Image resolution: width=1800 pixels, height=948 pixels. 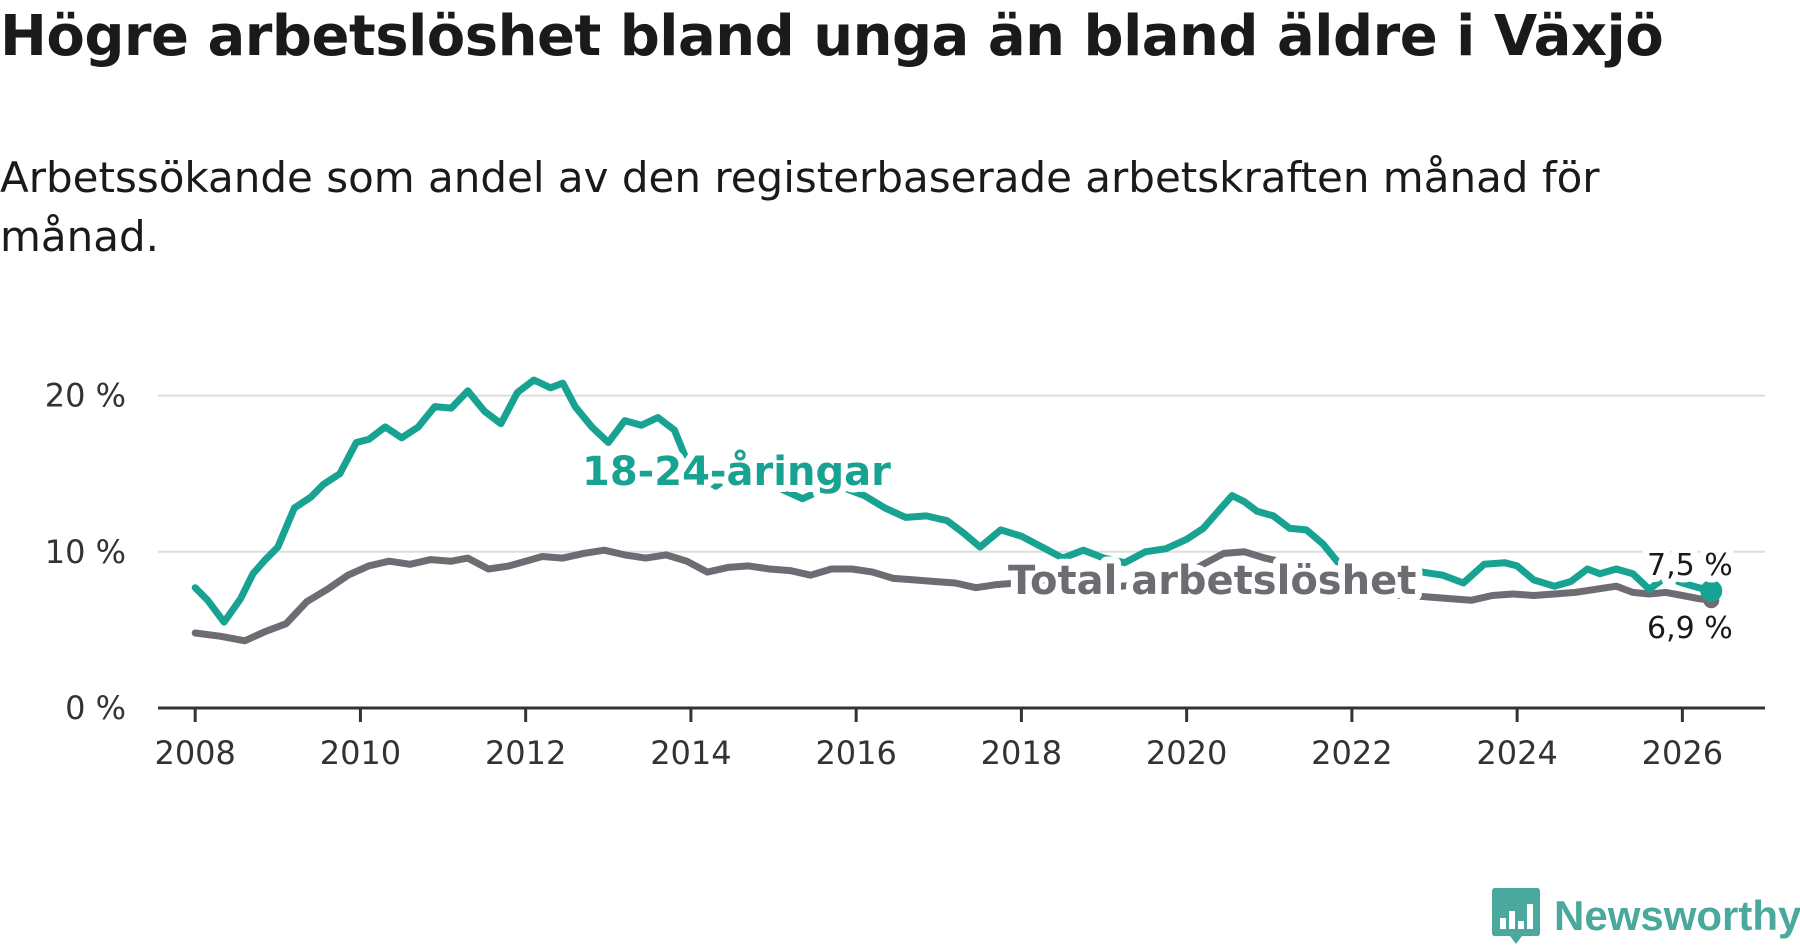 I want to click on bar-chart-bubble-icon, so click(x=1516, y=916).